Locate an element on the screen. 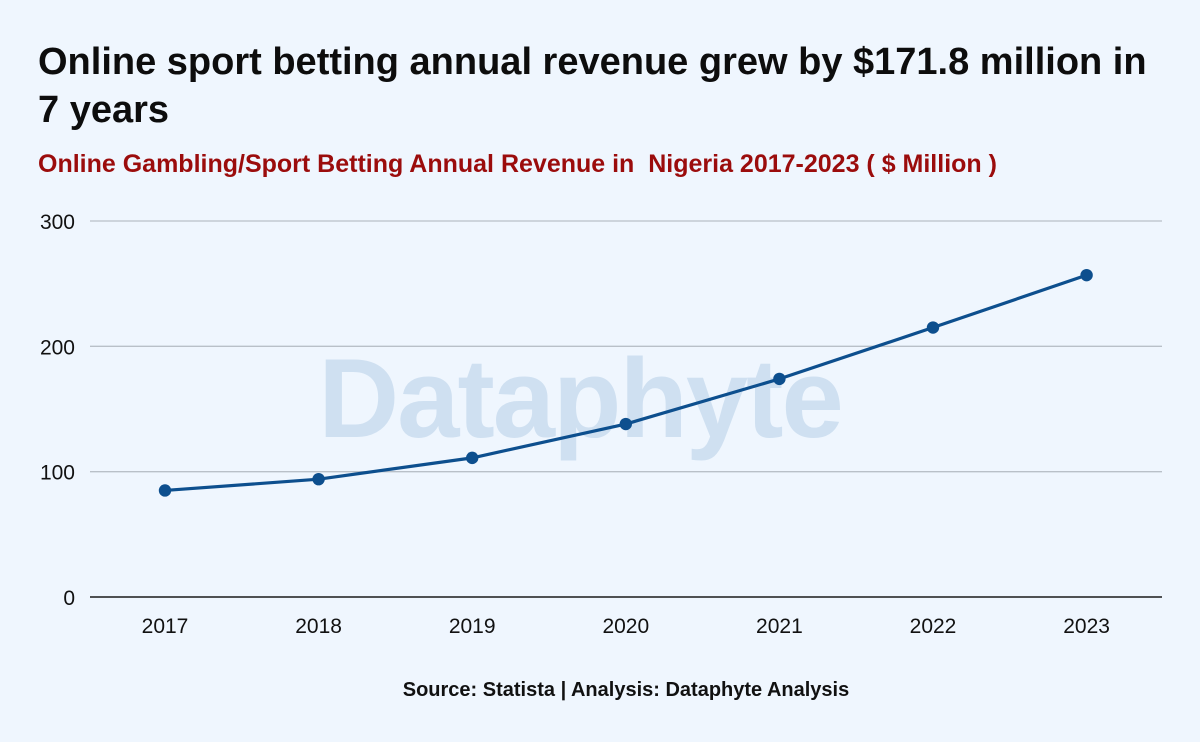 The image size is (1200, 742). data-point-2019 is located at coordinates (472, 458).